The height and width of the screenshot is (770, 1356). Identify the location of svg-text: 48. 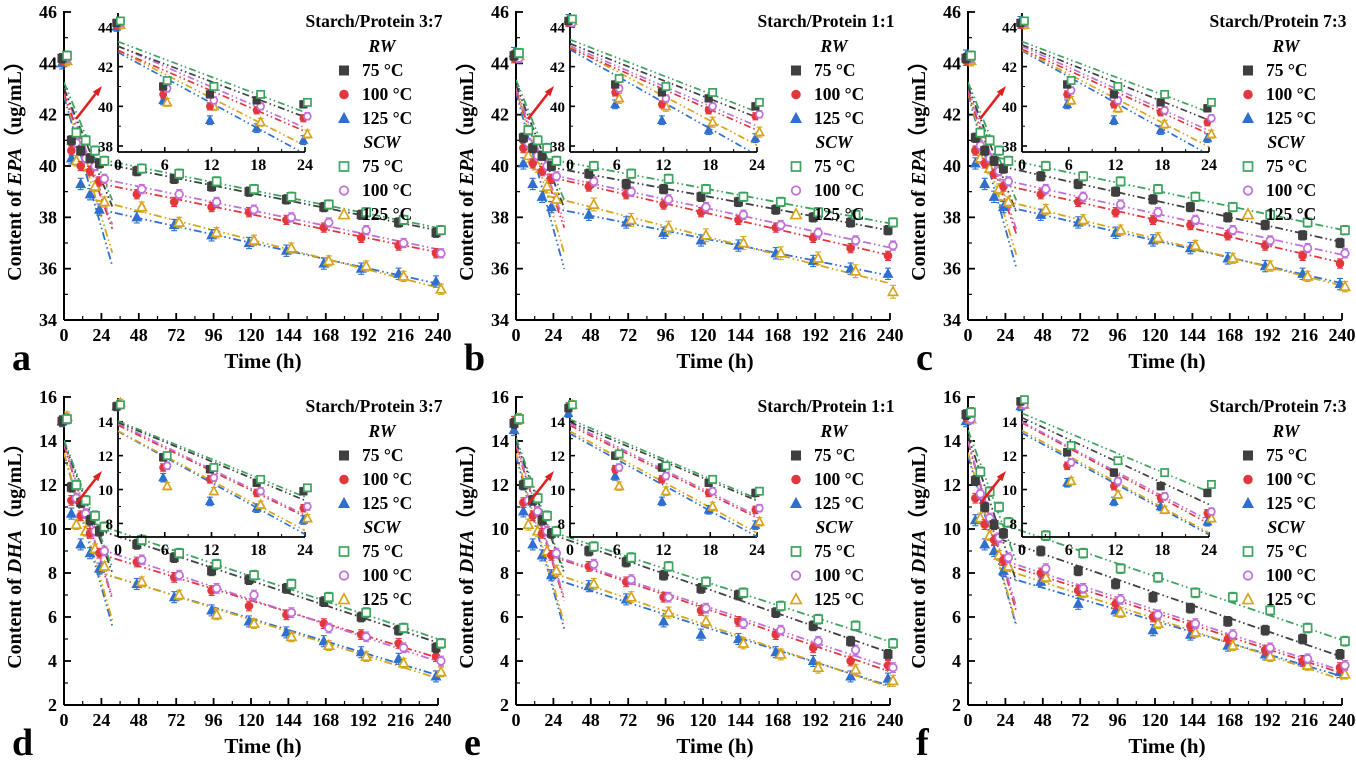
(1043, 335).